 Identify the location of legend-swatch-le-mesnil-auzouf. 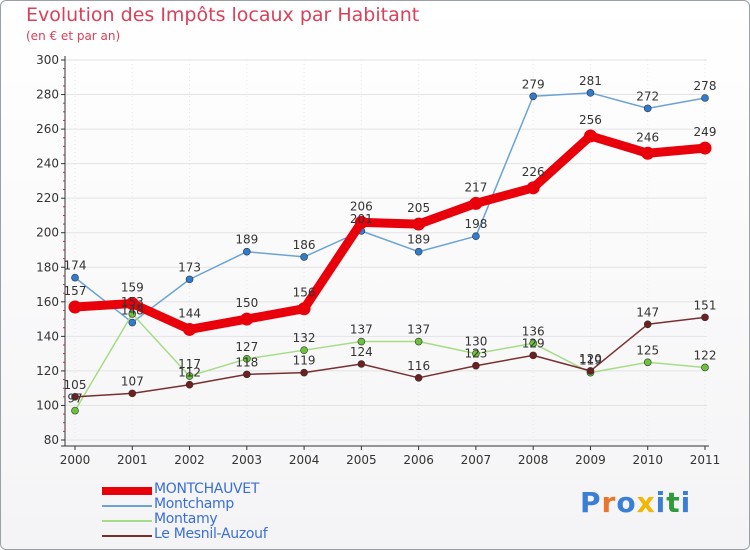
(127, 536).